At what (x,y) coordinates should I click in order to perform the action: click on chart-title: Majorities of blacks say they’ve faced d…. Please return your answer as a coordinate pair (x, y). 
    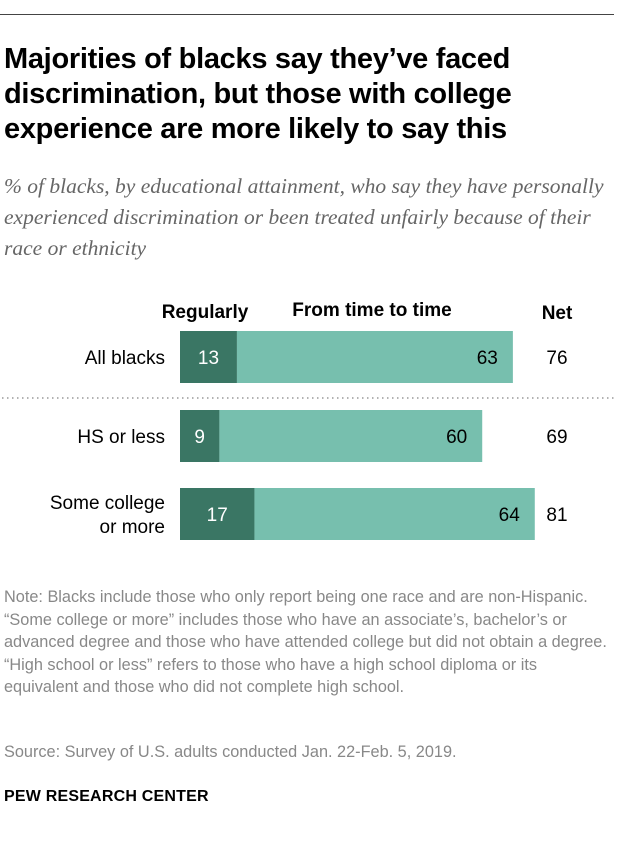
    Looking at the image, I should click on (258, 94).